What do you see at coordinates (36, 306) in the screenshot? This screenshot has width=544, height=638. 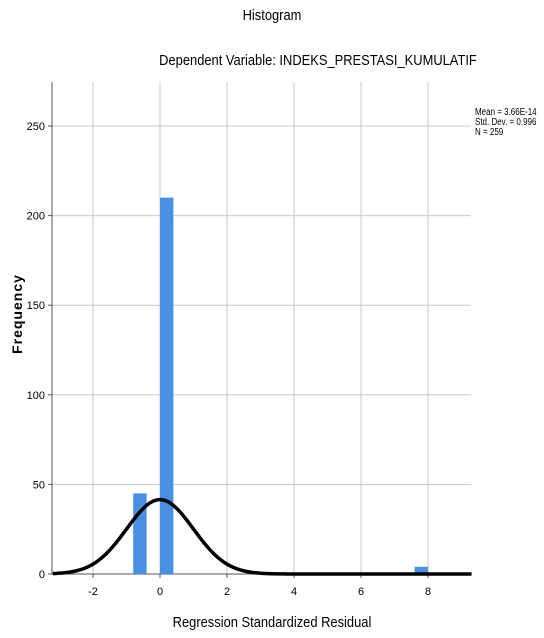 I see `y-tick-label: 150` at bounding box center [36, 306].